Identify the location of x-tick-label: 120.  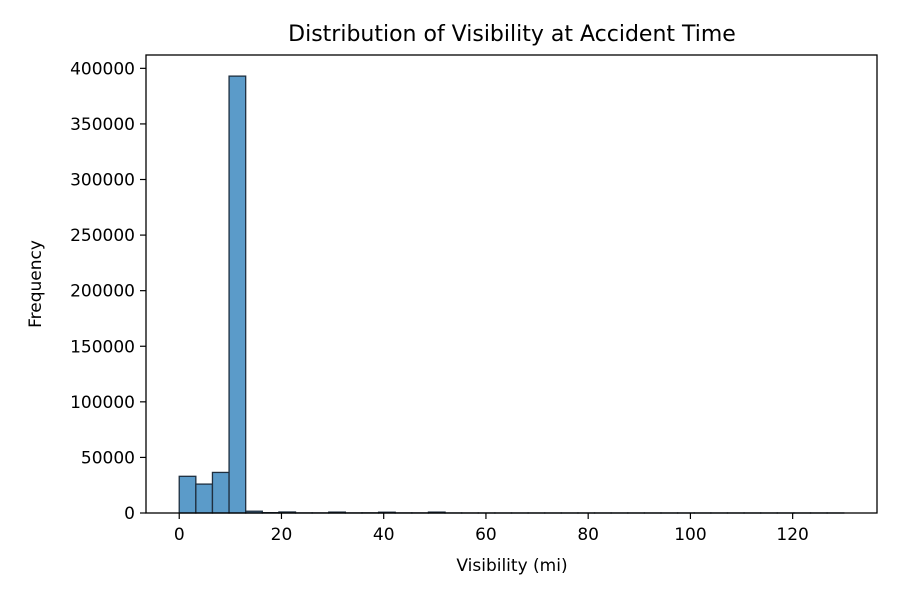
(792, 535).